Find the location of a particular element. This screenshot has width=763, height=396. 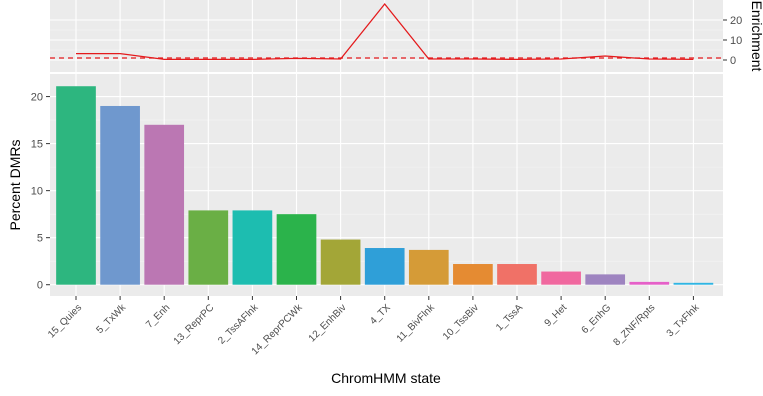

bar-8-znf-rpts is located at coordinates (649, 283).